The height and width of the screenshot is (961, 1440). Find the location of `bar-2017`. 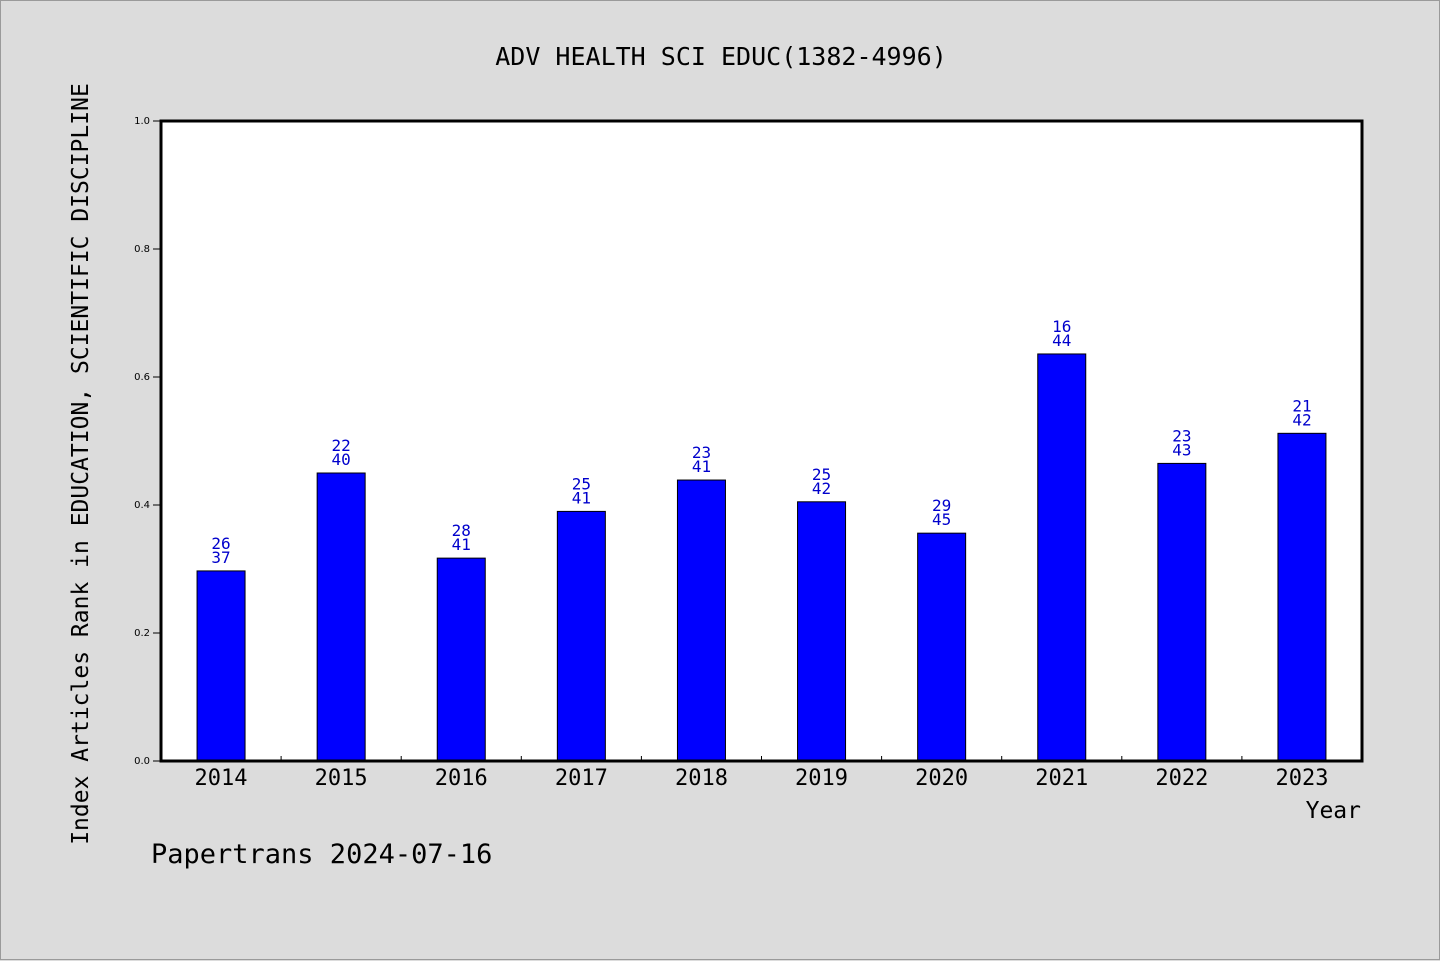

bar-2017 is located at coordinates (581, 636).